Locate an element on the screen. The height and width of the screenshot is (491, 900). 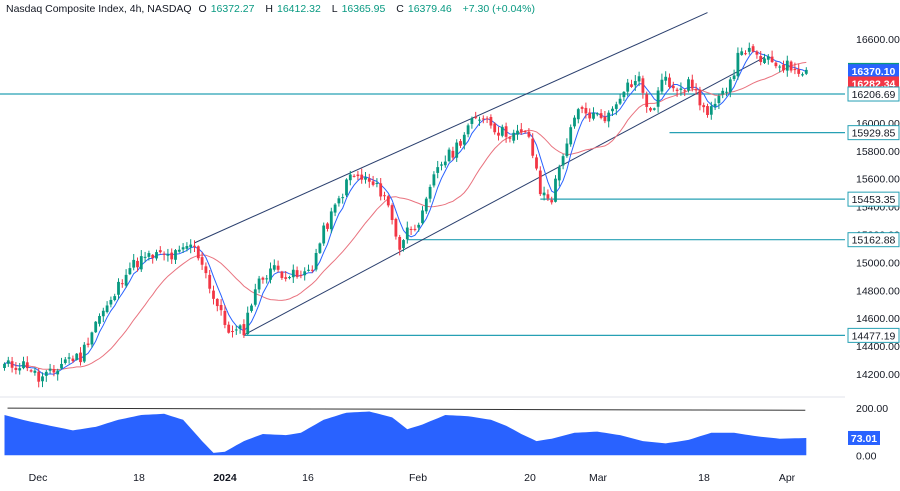
price-tag: 15929.85 is located at coordinates (873, 133).